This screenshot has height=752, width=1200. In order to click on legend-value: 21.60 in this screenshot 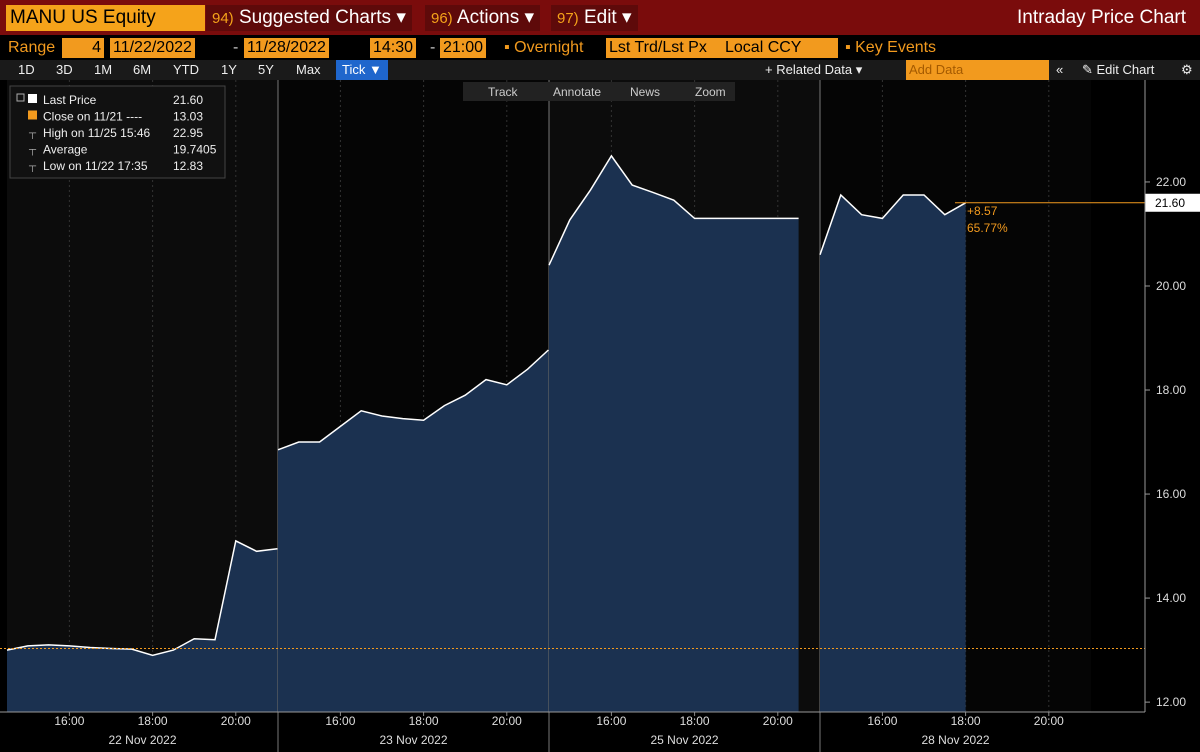, I will do `click(188, 100)`.